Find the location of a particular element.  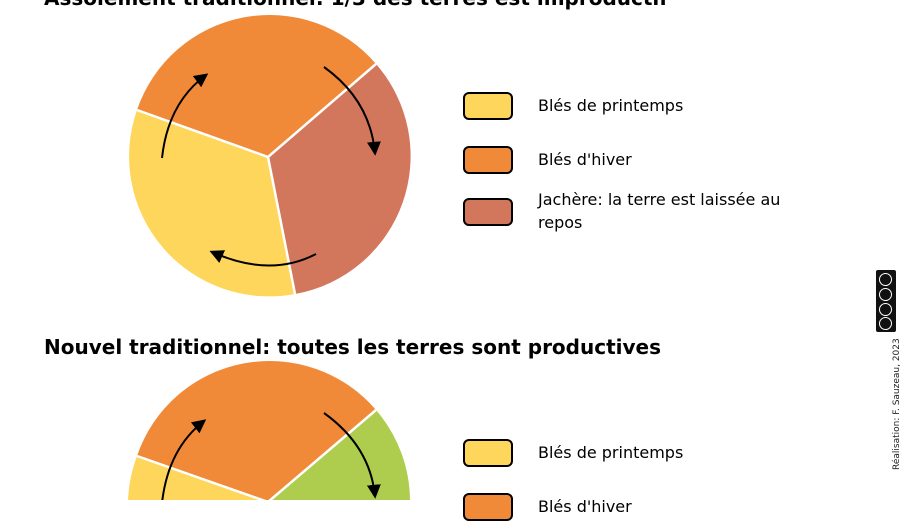

legend2-item-printemps: Blés de printemps is located at coordinates (623, 453).